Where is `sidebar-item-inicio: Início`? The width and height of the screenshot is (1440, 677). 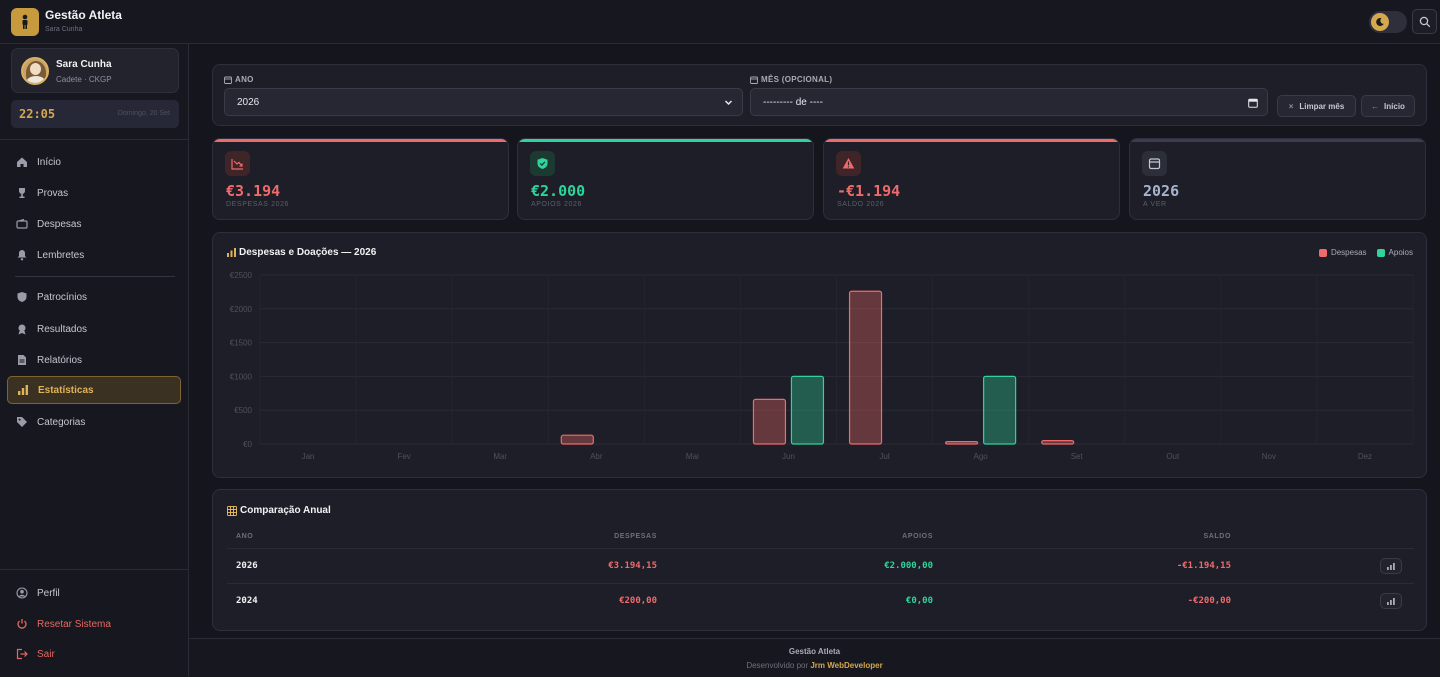 sidebar-item-inicio: Início is located at coordinates (94, 162).